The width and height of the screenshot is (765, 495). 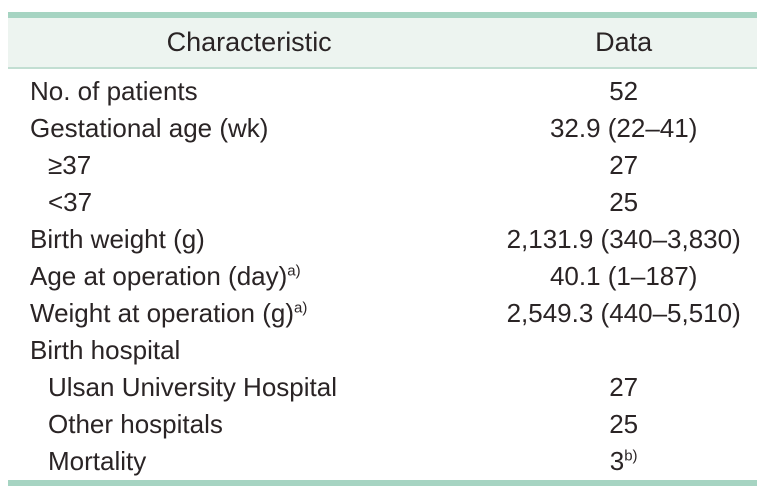 What do you see at coordinates (382, 15) in the screenshot?
I see `table-top-rule` at bounding box center [382, 15].